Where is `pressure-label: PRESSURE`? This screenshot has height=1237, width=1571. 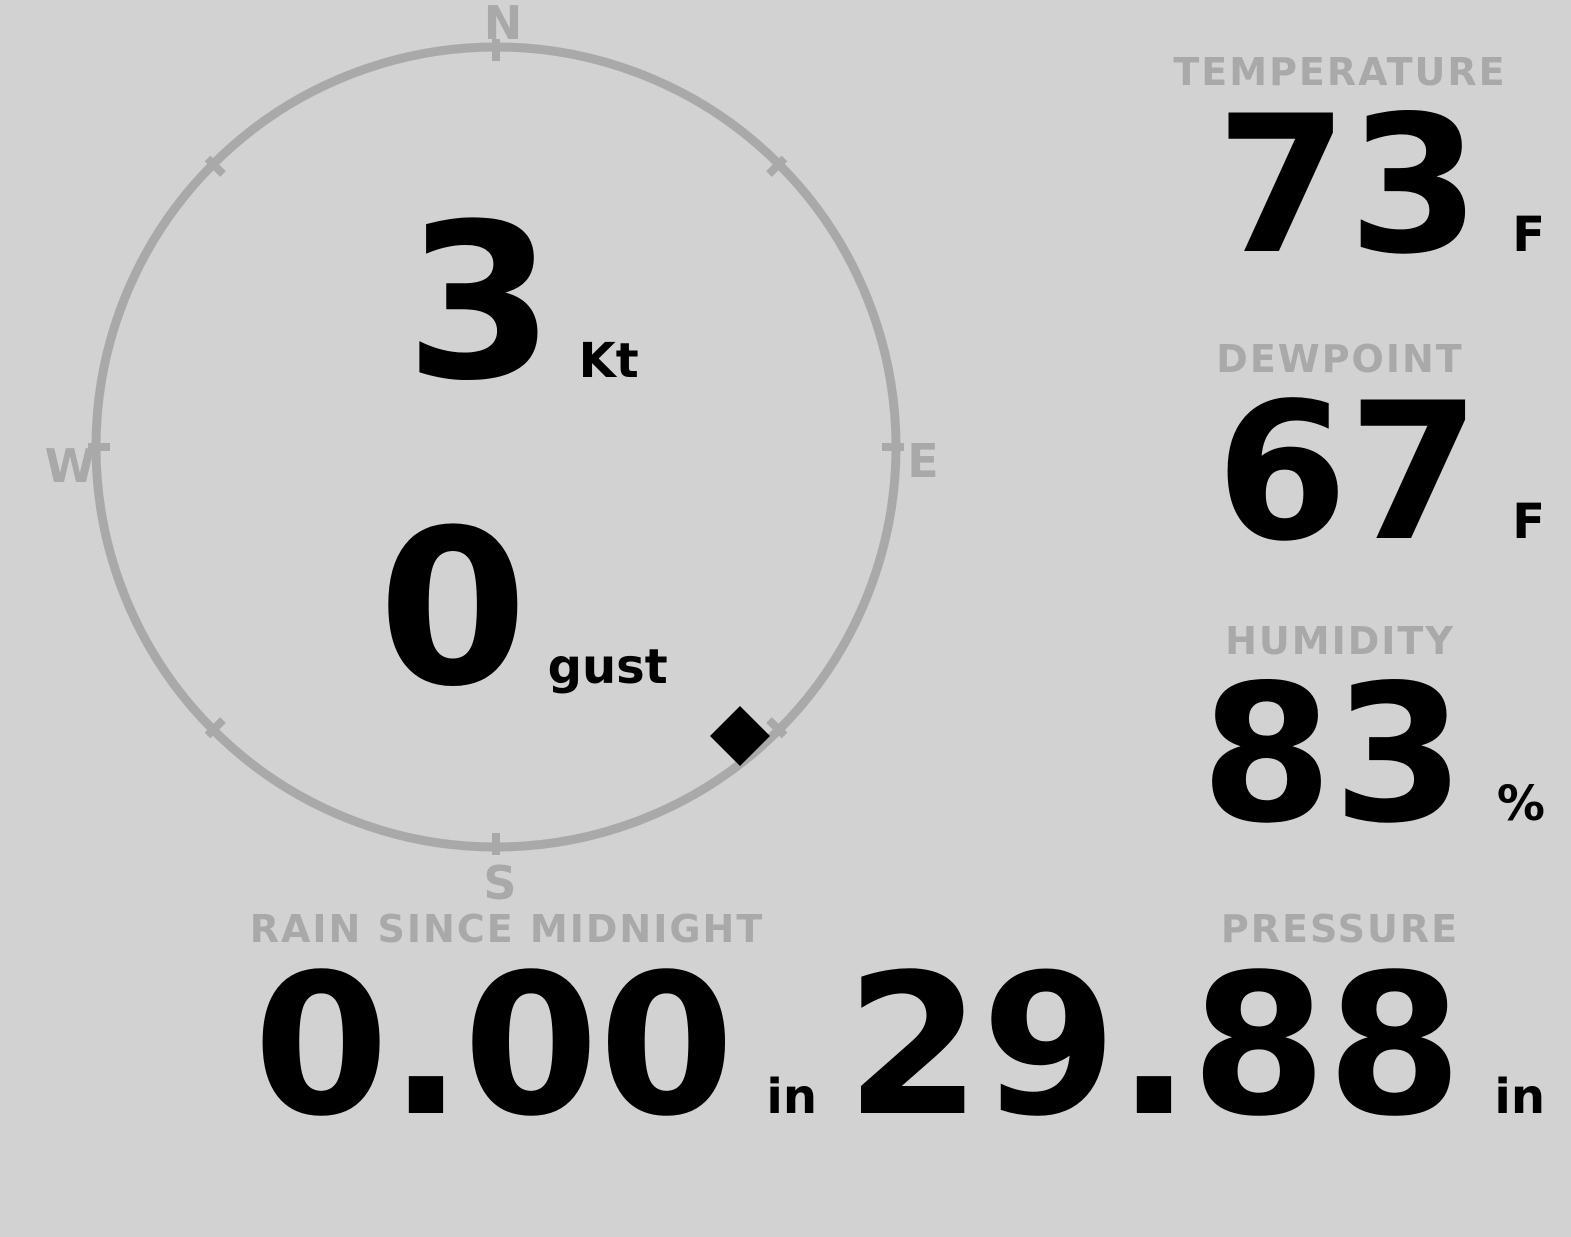
pressure-label: PRESSURE is located at coordinates (1340, 929).